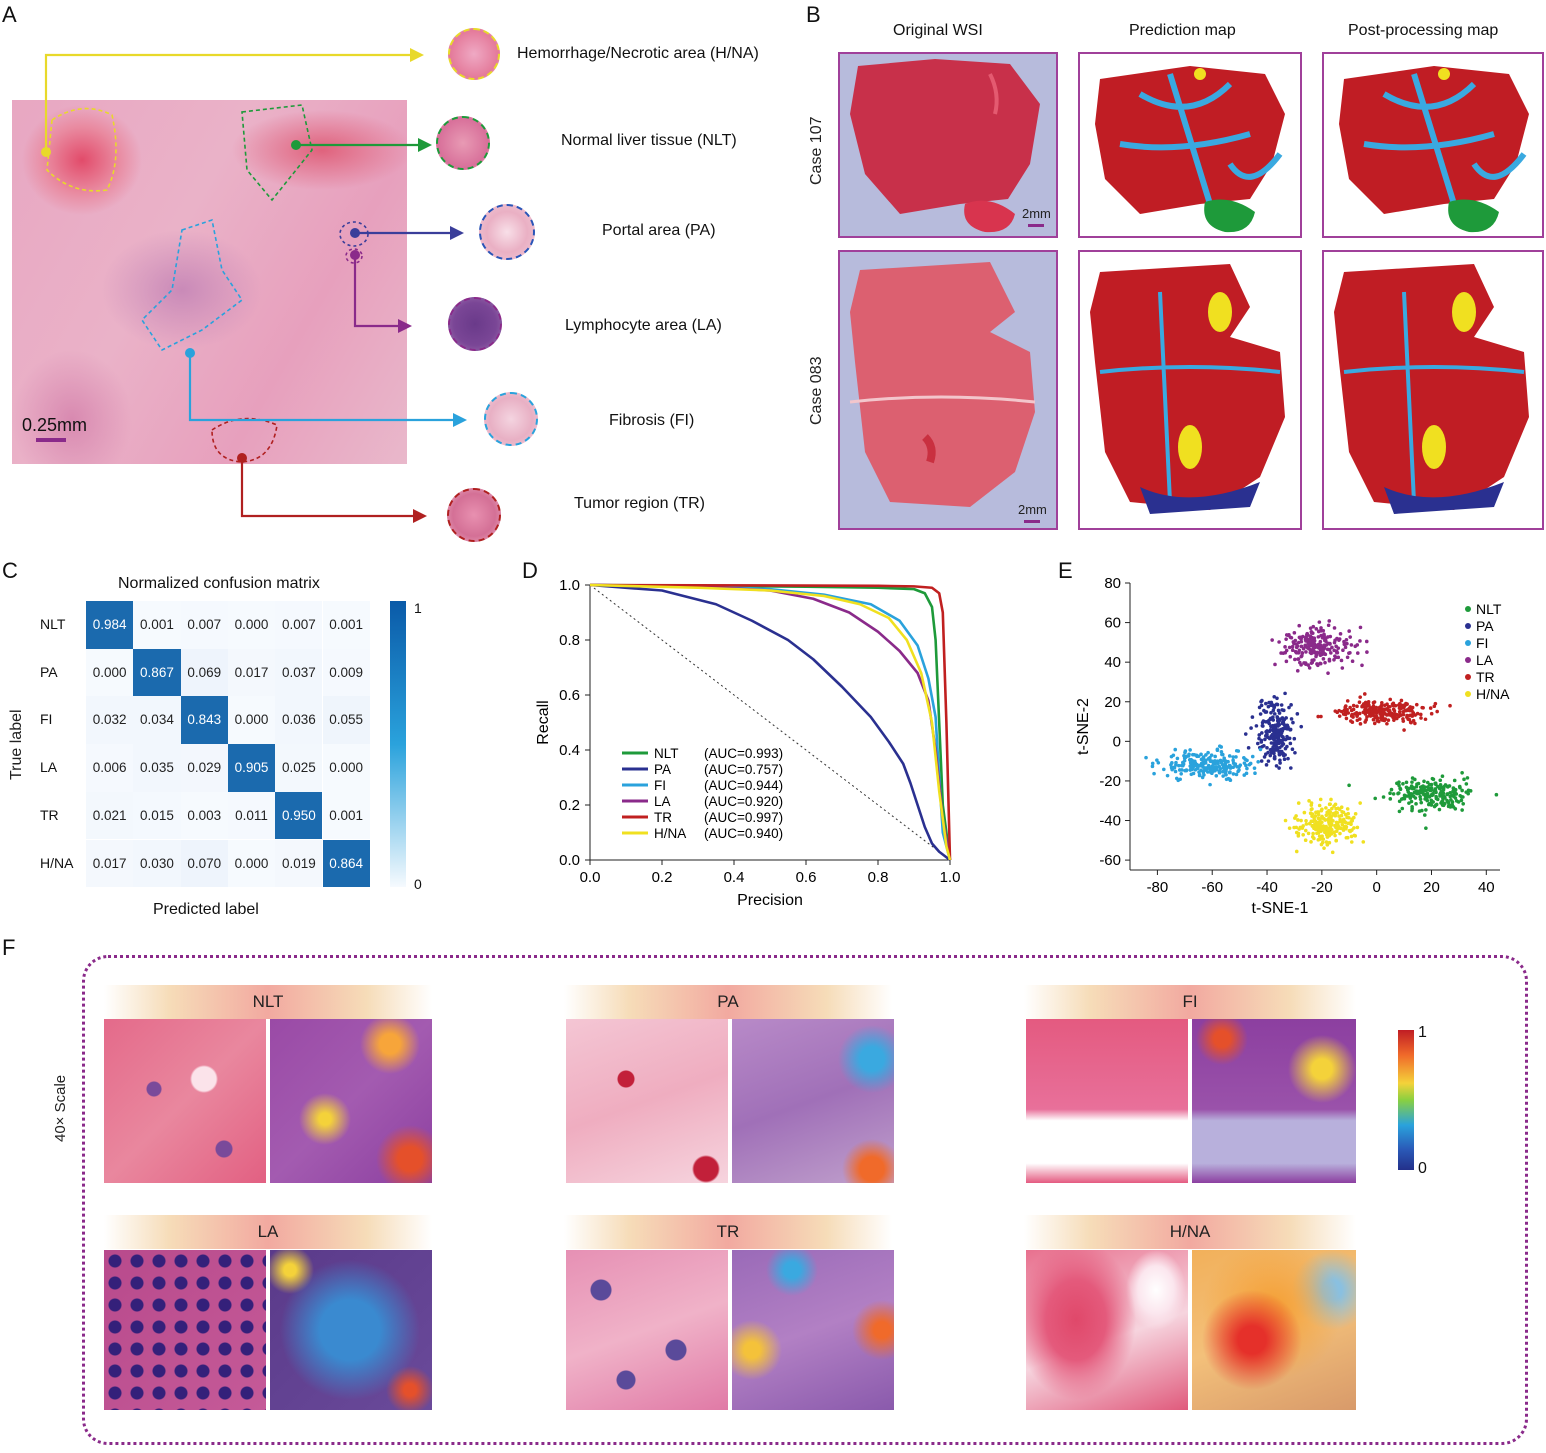 The height and width of the screenshot is (1453, 1546). I want to click on y-tick-label: 60, so click(1112, 623).